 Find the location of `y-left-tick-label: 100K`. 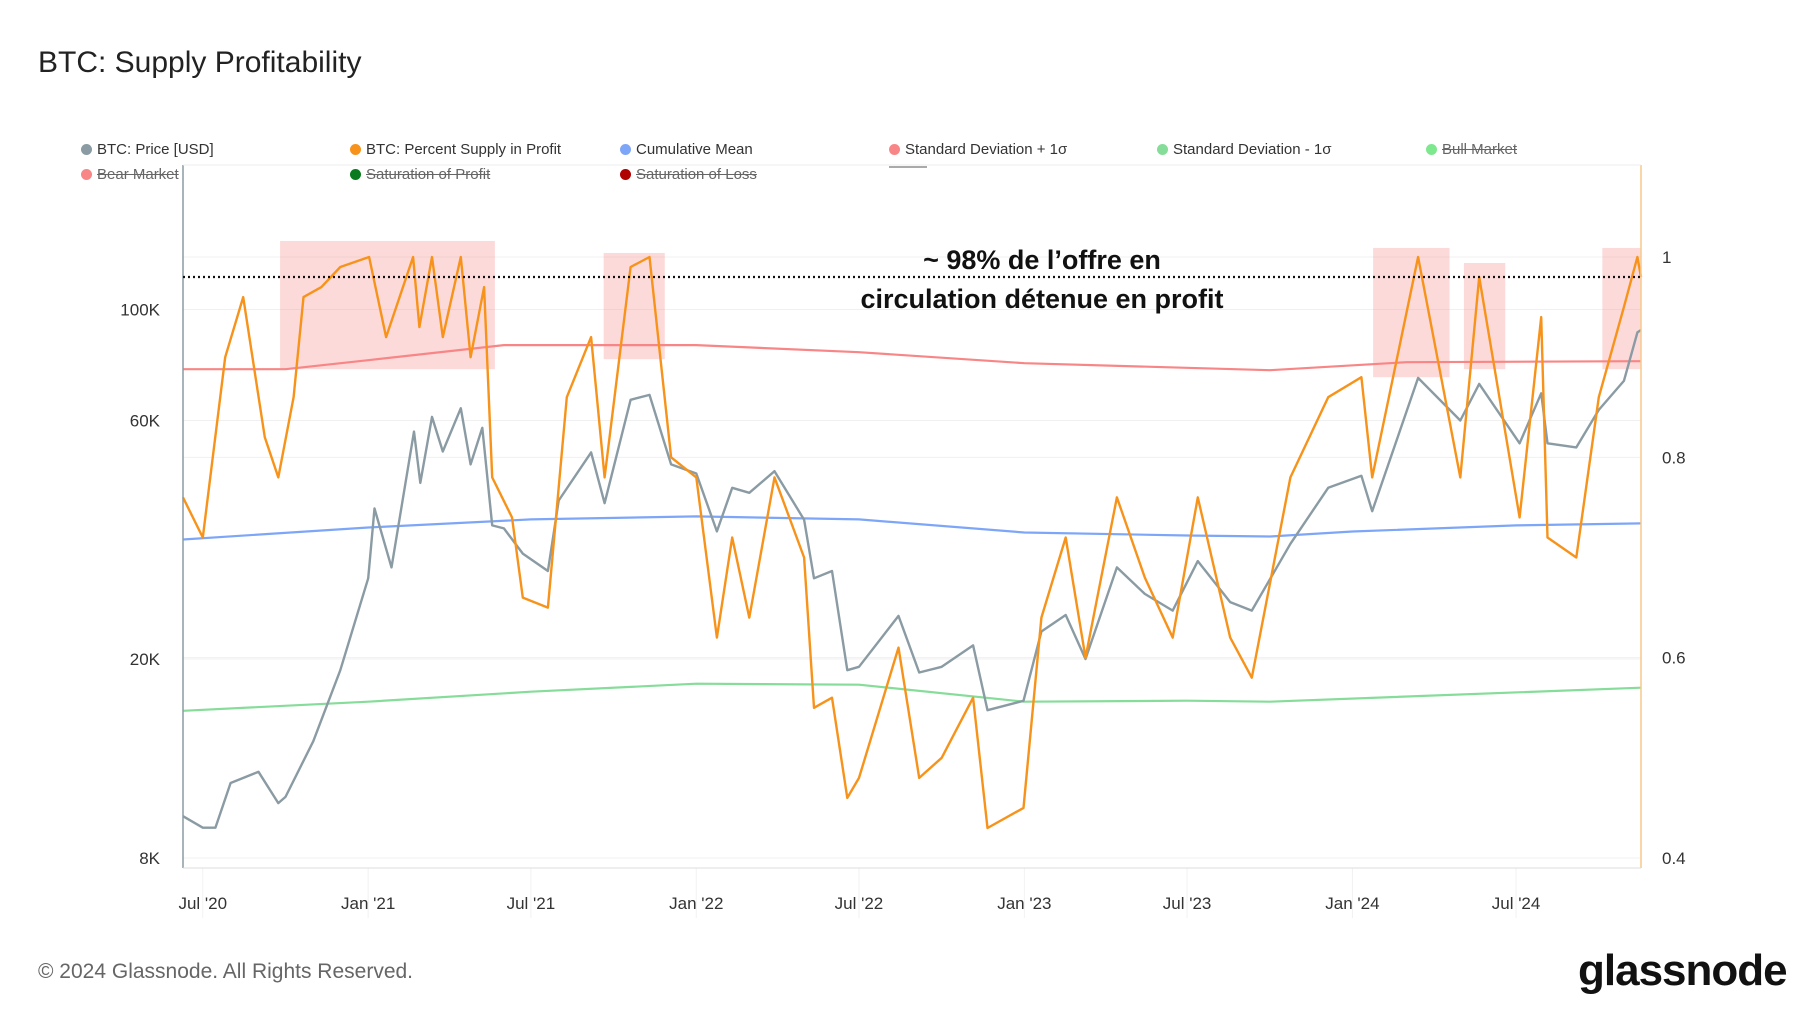

y-left-tick-label: 100K is located at coordinates (140, 310).